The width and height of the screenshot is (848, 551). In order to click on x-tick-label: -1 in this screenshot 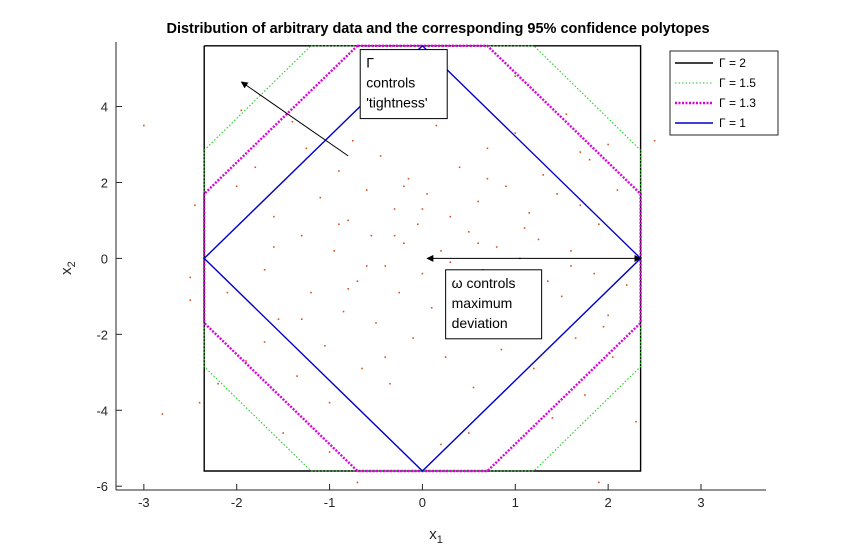, I will do `click(330, 502)`.